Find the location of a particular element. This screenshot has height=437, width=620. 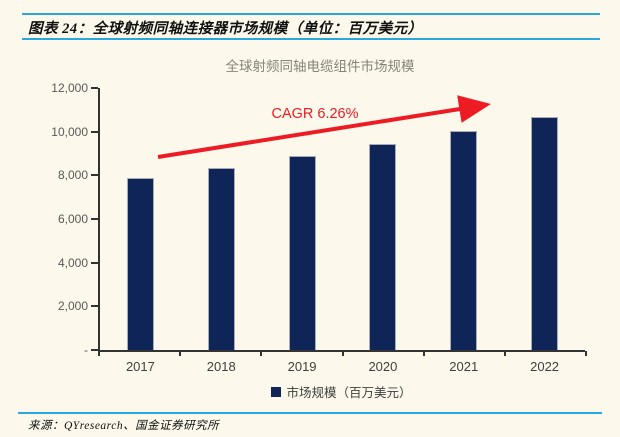

legend-swatch-icon is located at coordinates (276, 391).